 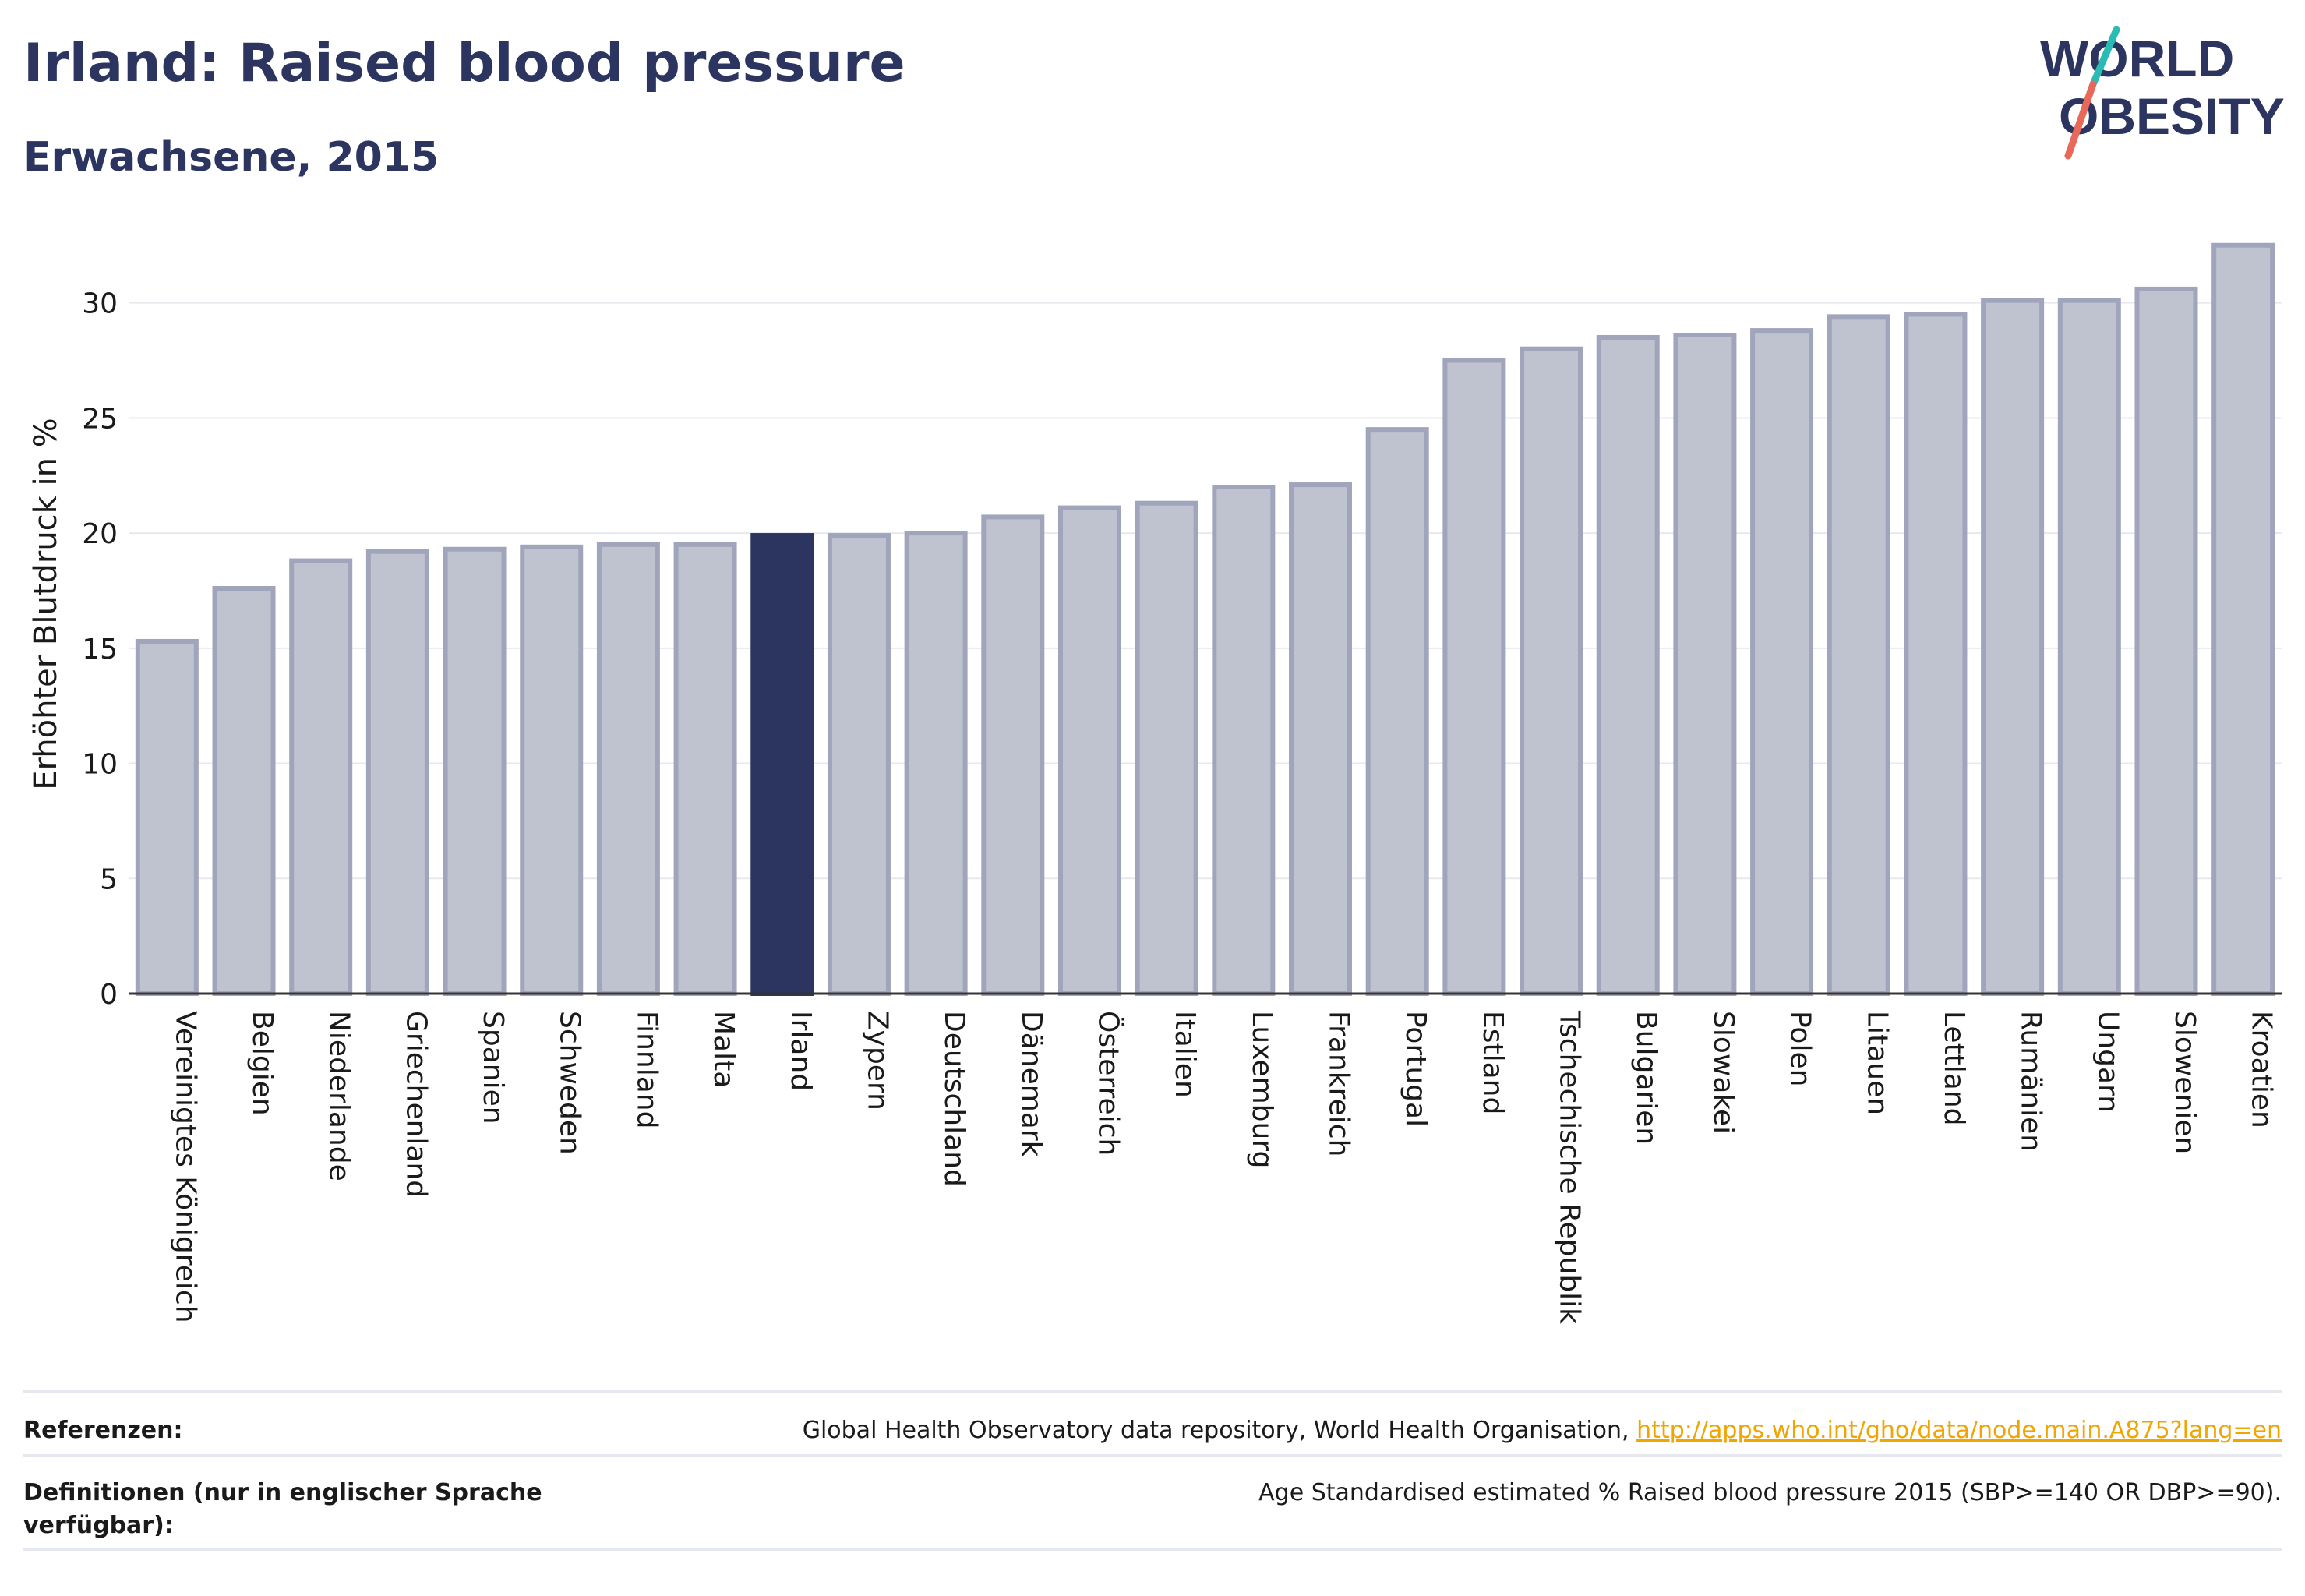 I want to click on bar-bulgarien, so click(x=1628, y=665).